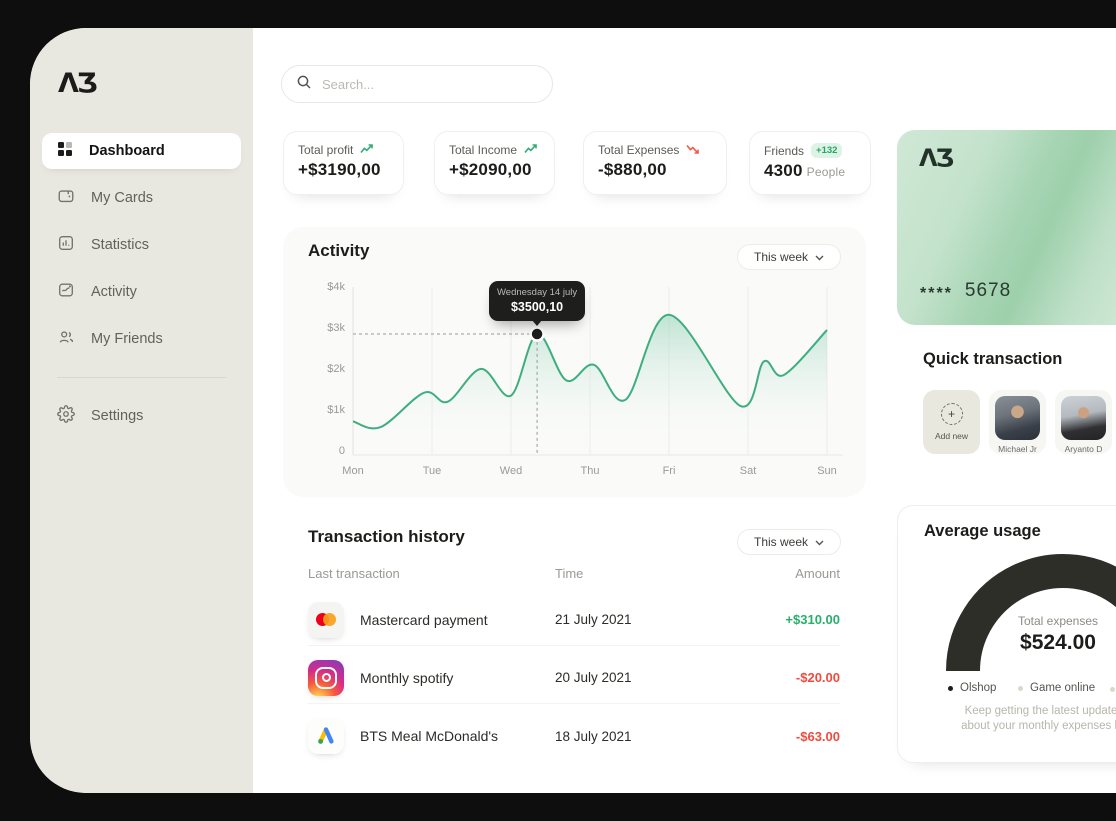  I want to click on gear-icon, so click(66, 416).